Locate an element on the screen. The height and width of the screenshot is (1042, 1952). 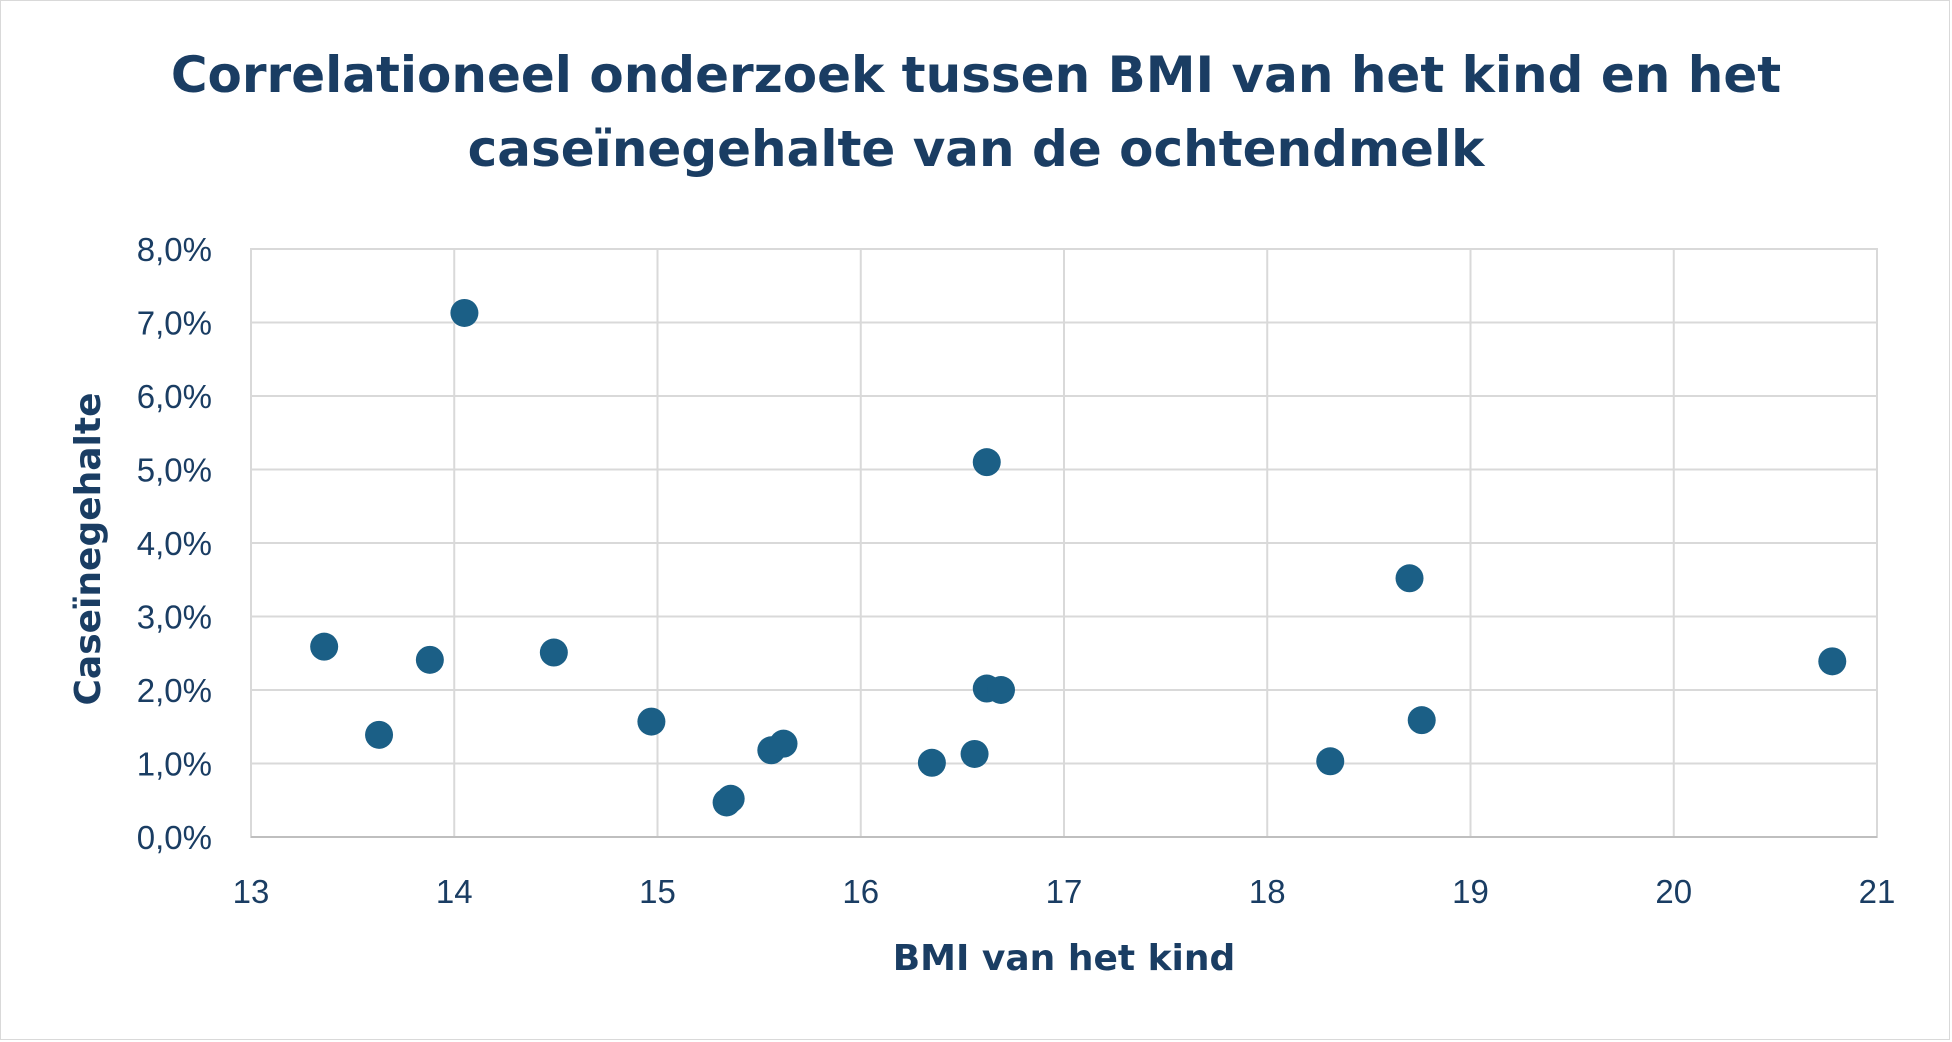
x-tick-label: 21 is located at coordinates (1877, 891).